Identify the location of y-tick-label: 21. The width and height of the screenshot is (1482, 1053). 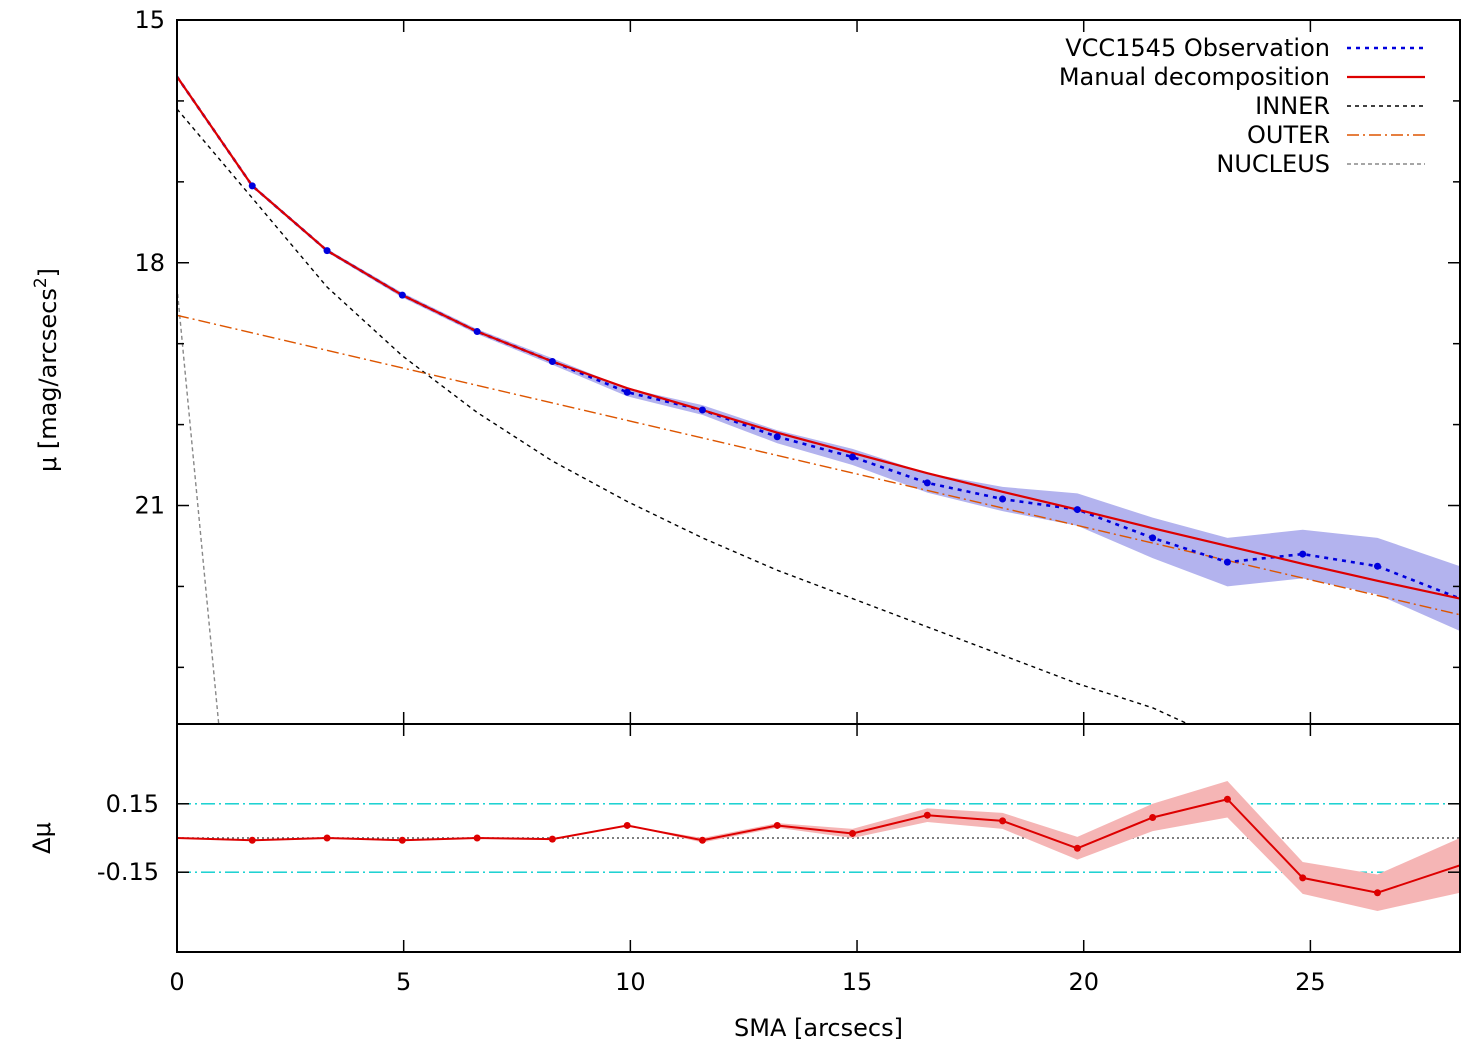
(149, 506).